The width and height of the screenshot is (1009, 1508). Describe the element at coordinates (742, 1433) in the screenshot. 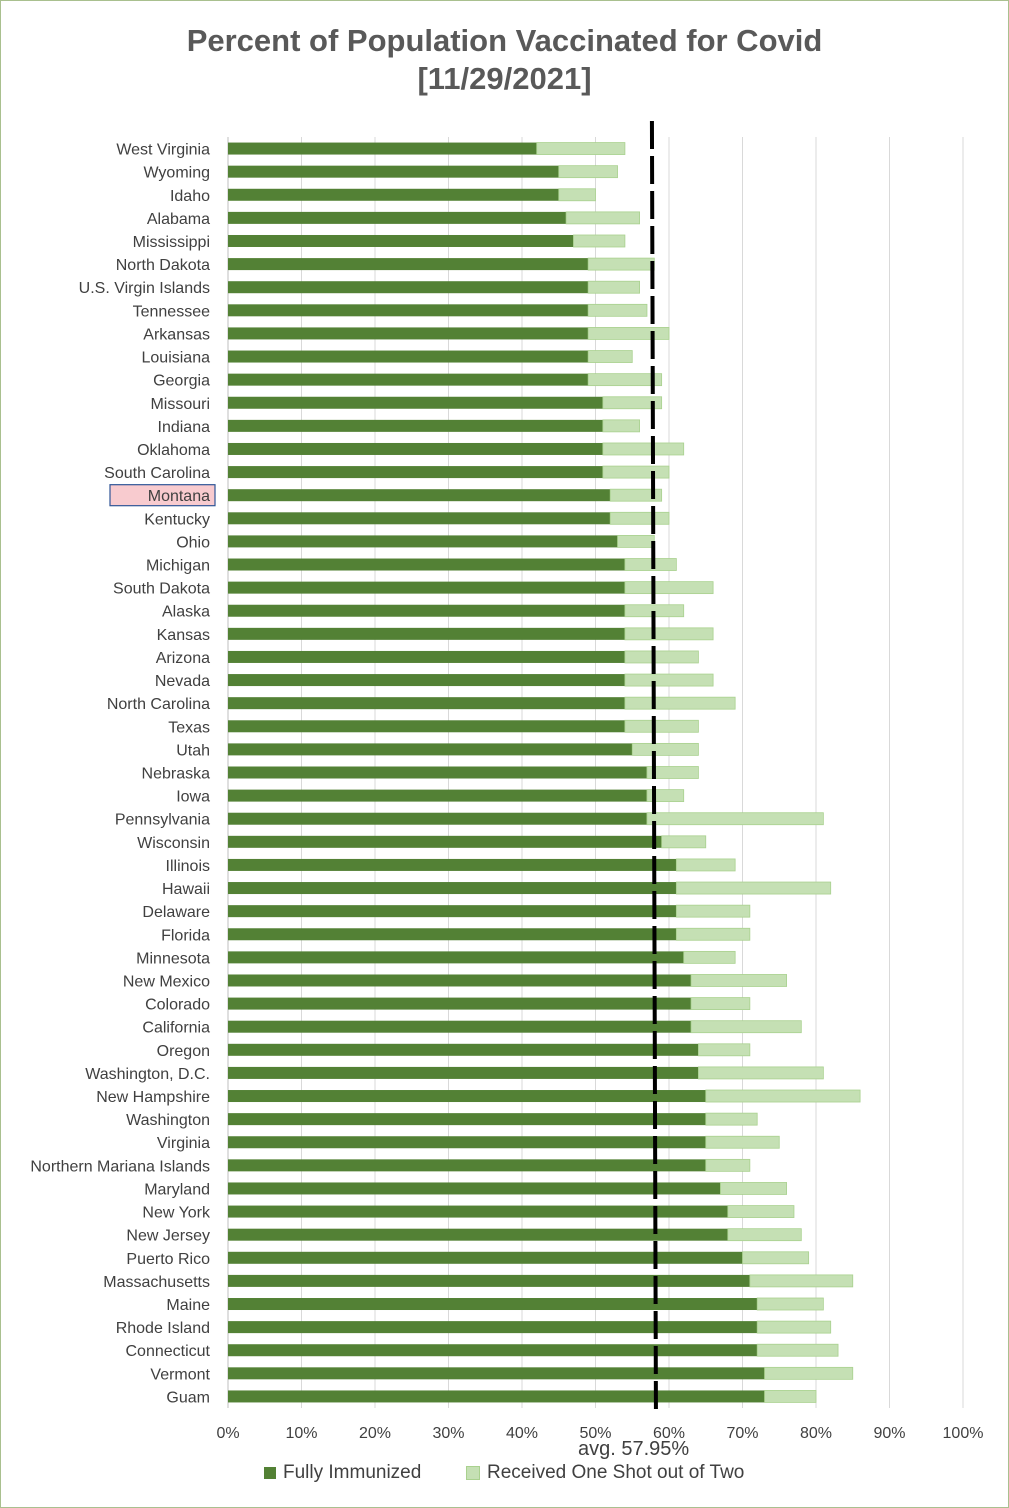

I see `x-tick-label: 70%` at that location.